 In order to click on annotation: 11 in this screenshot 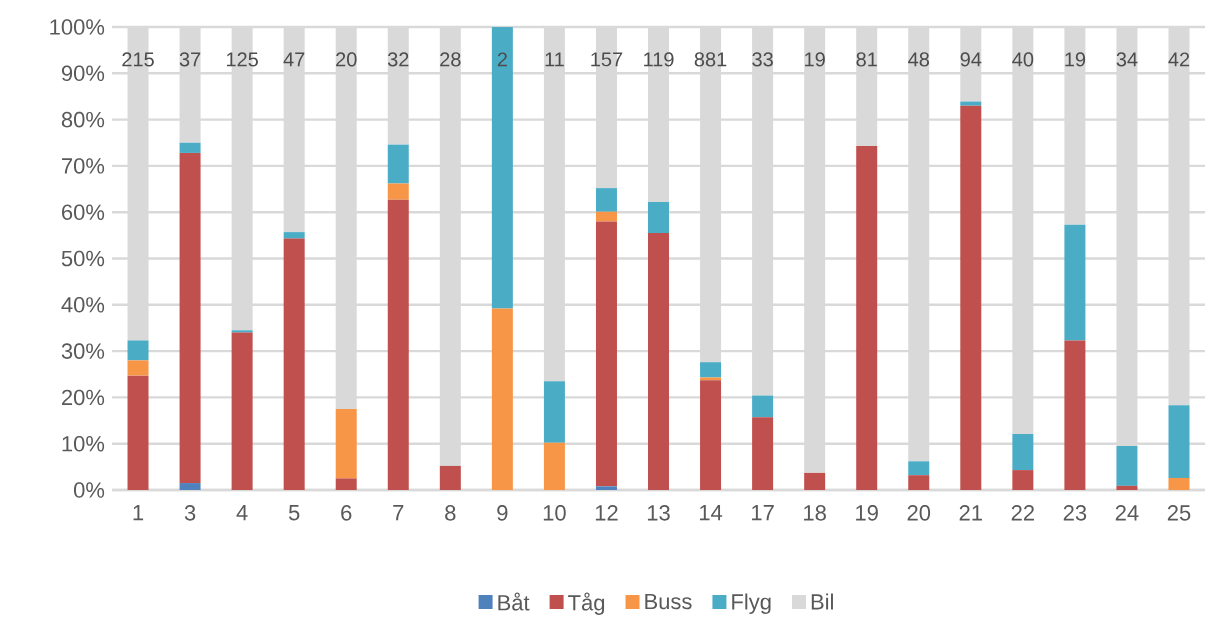, I will do `click(554, 59)`.